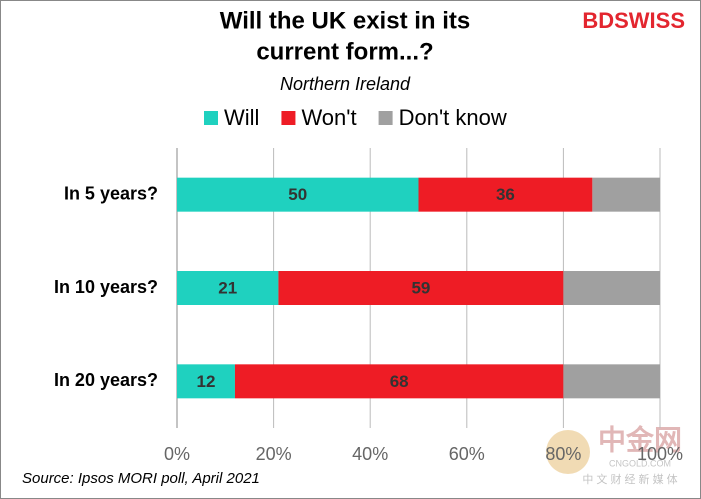 The image size is (701, 499). I want to click on x-tick-label: 80%, so click(563, 454).